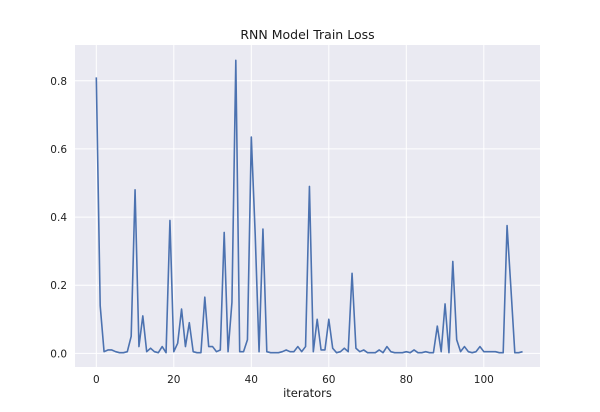 This screenshot has height=412, width=600. Describe the element at coordinates (251, 380) in the screenshot. I see `x-tick-label: 40` at that location.